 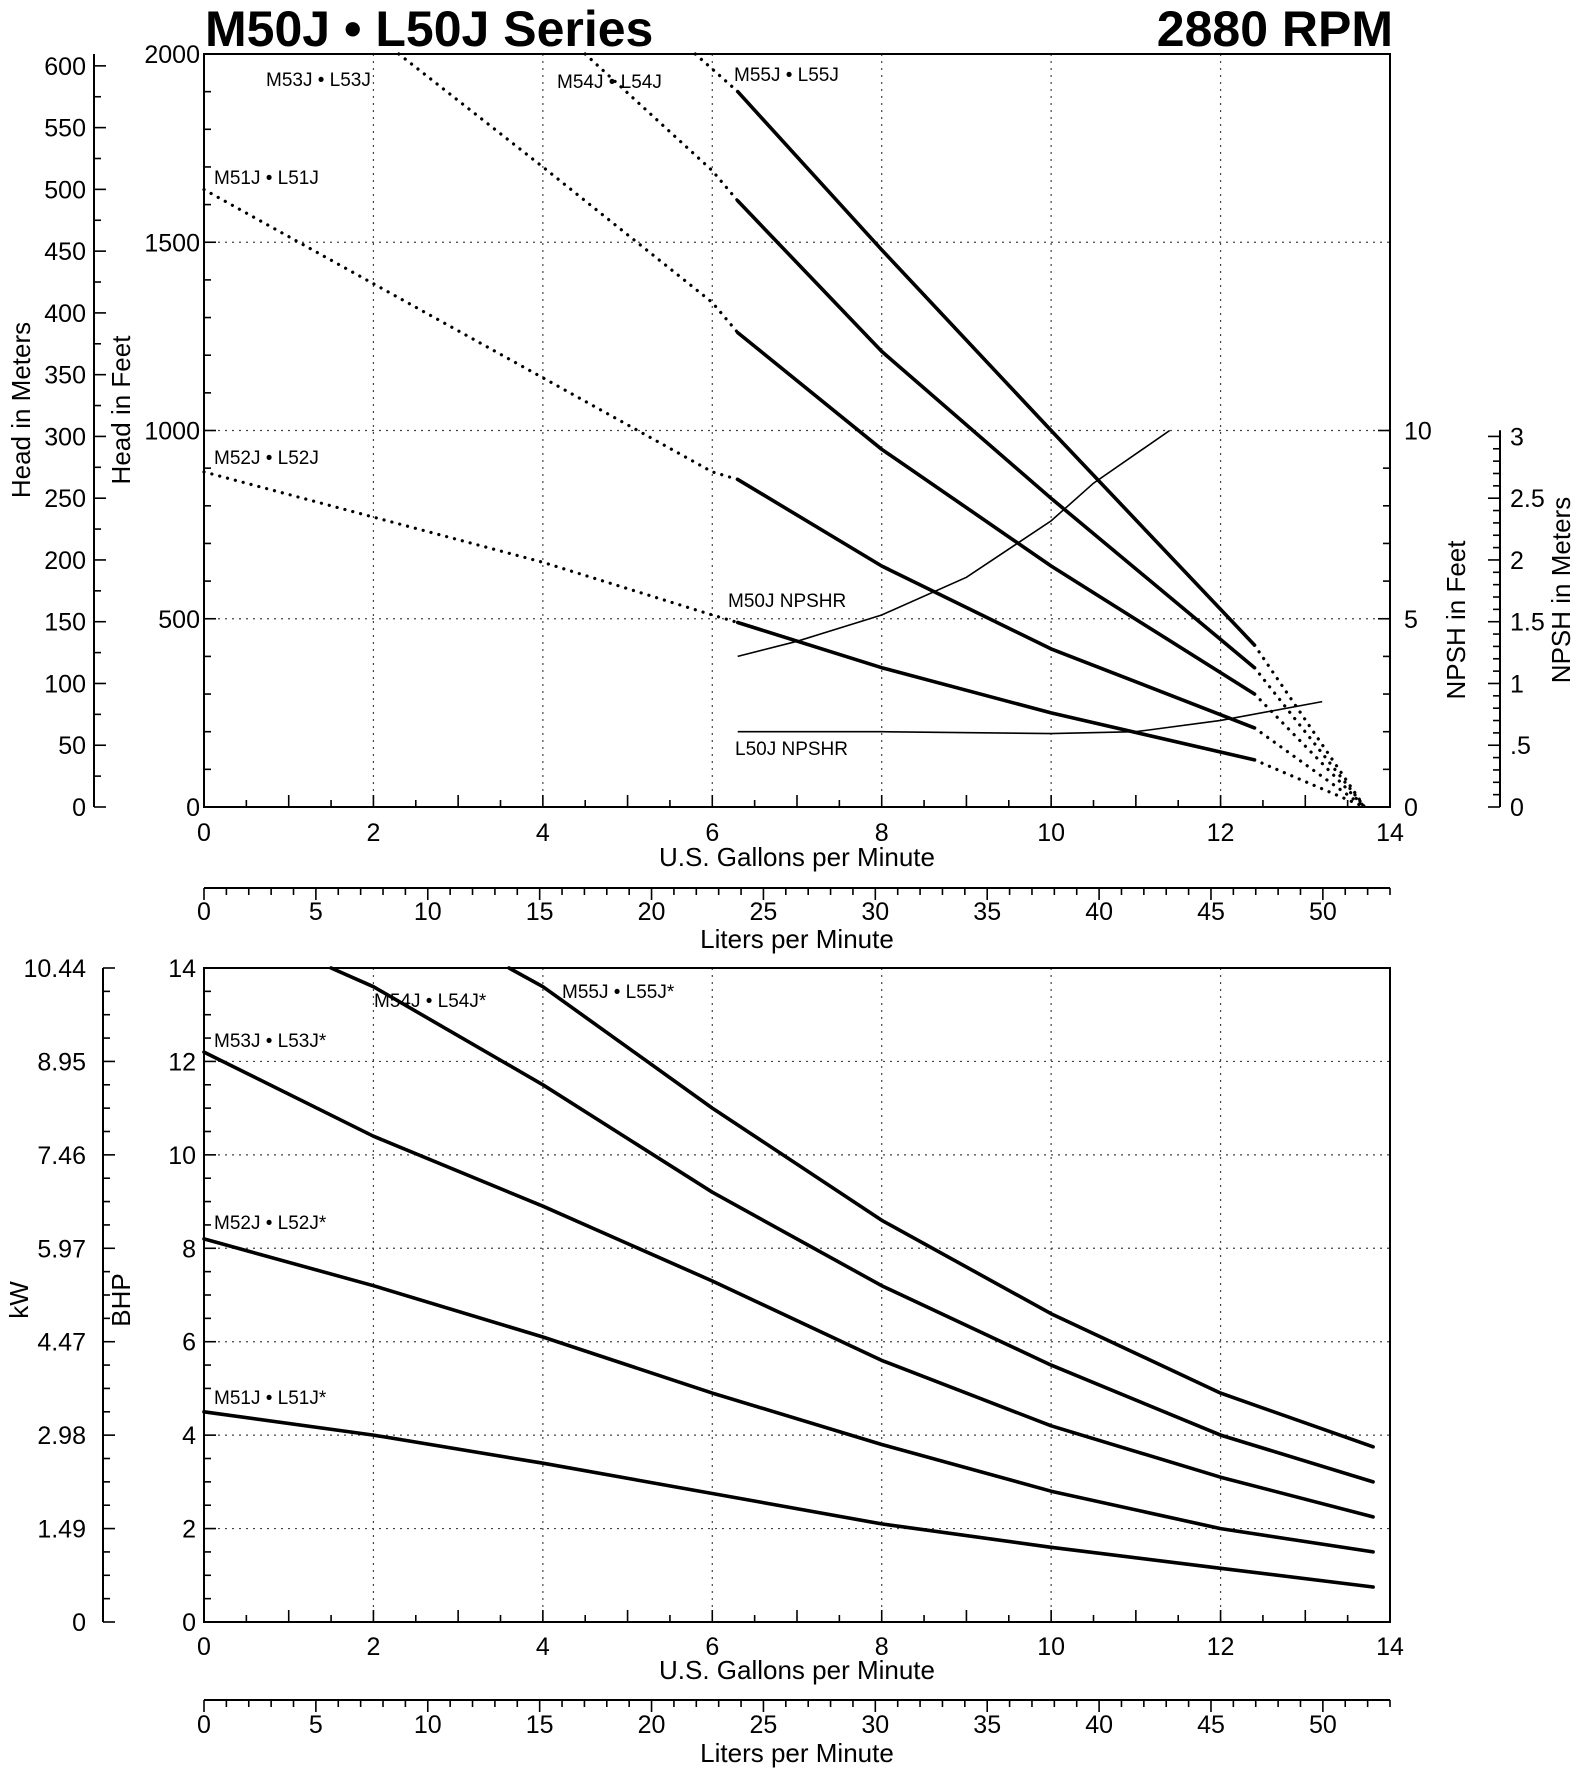 I want to click on meters-tick-label: 150, so click(x=65, y=623).